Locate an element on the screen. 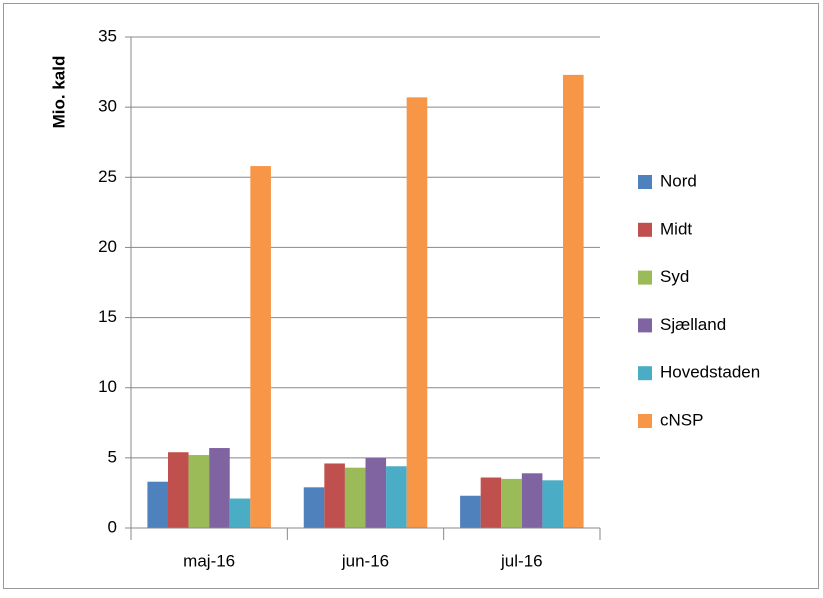 The height and width of the screenshot is (598, 823). y-tick-label: 15 is located at coordinates (107, 316).